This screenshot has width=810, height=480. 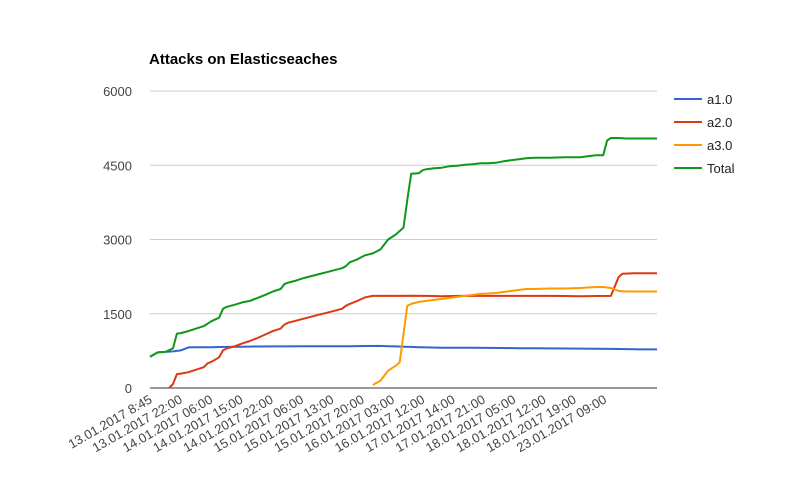 What do you see at coordinates (719, 145) in the screenshot?
I see `legend-label: a3.0` at bounding box center [719, 145].